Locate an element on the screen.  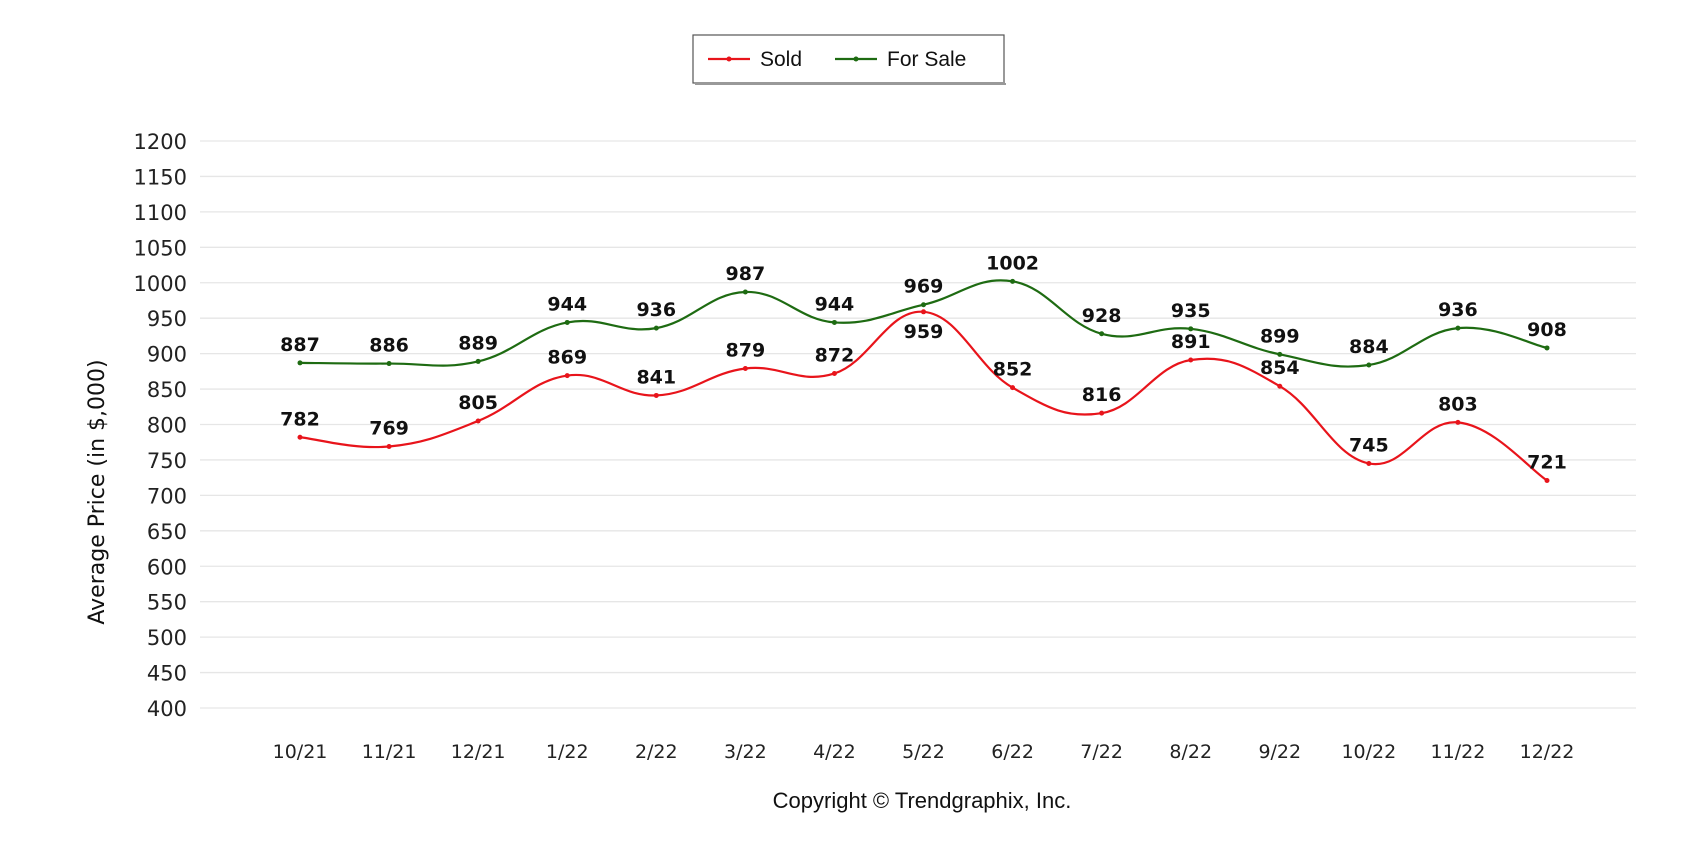
copyright-footer: Copyright © Trendgraphix, Inc. is located at coordinates (922, 800).